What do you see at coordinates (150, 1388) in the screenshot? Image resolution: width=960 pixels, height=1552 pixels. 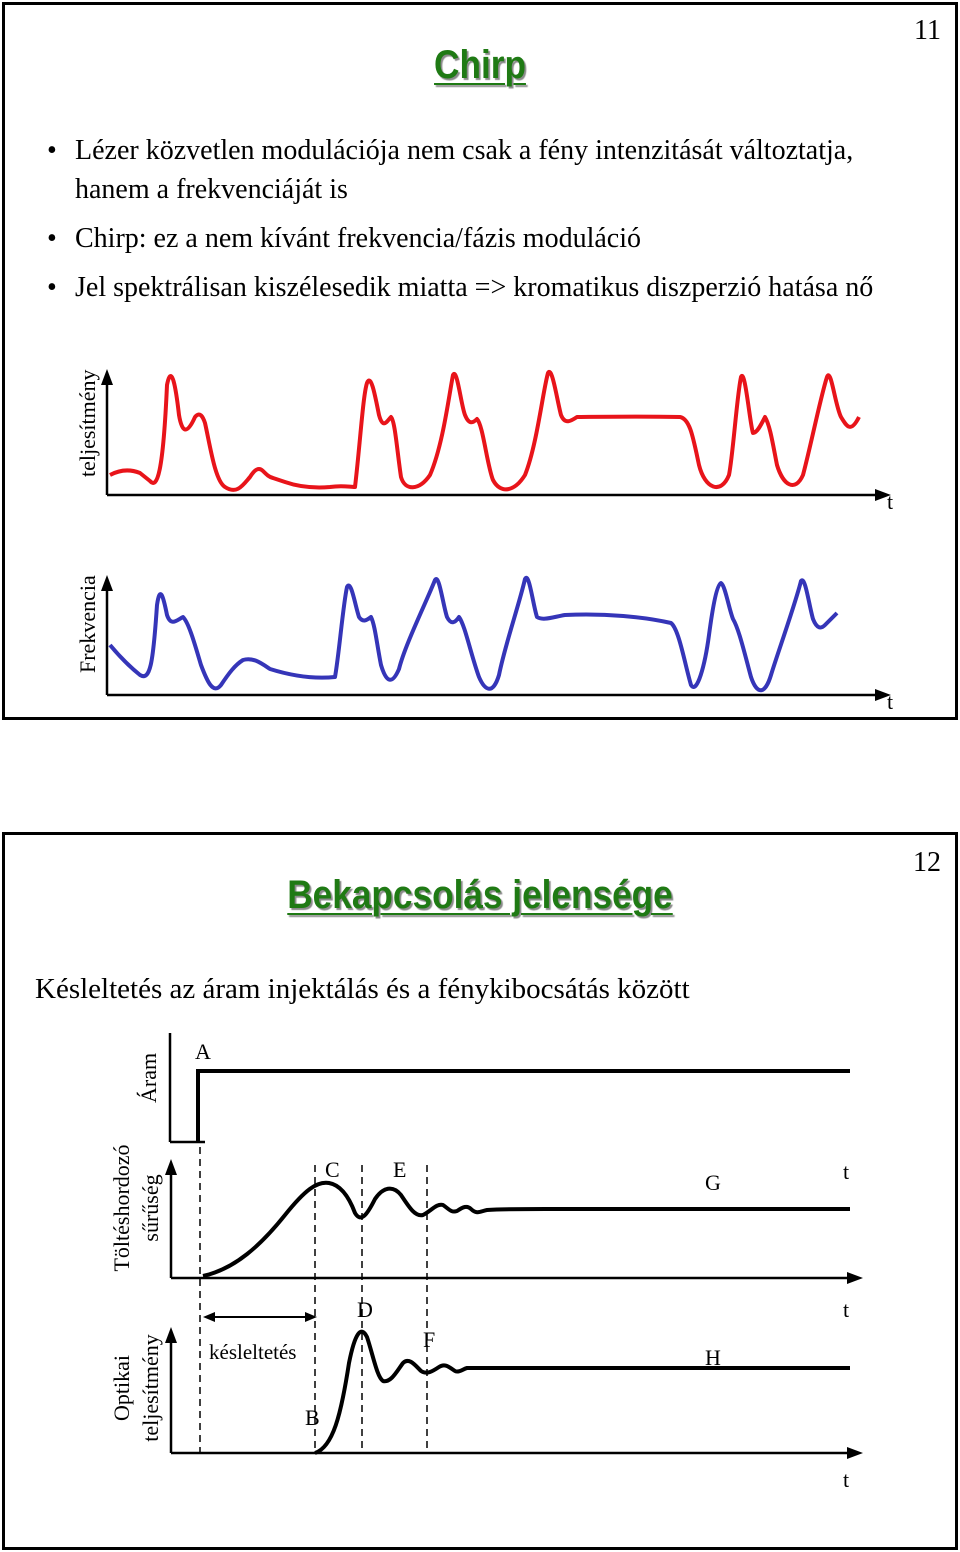 I see `optical-y-label-line2: teljesítmény` at bounding box center [150, 1388].